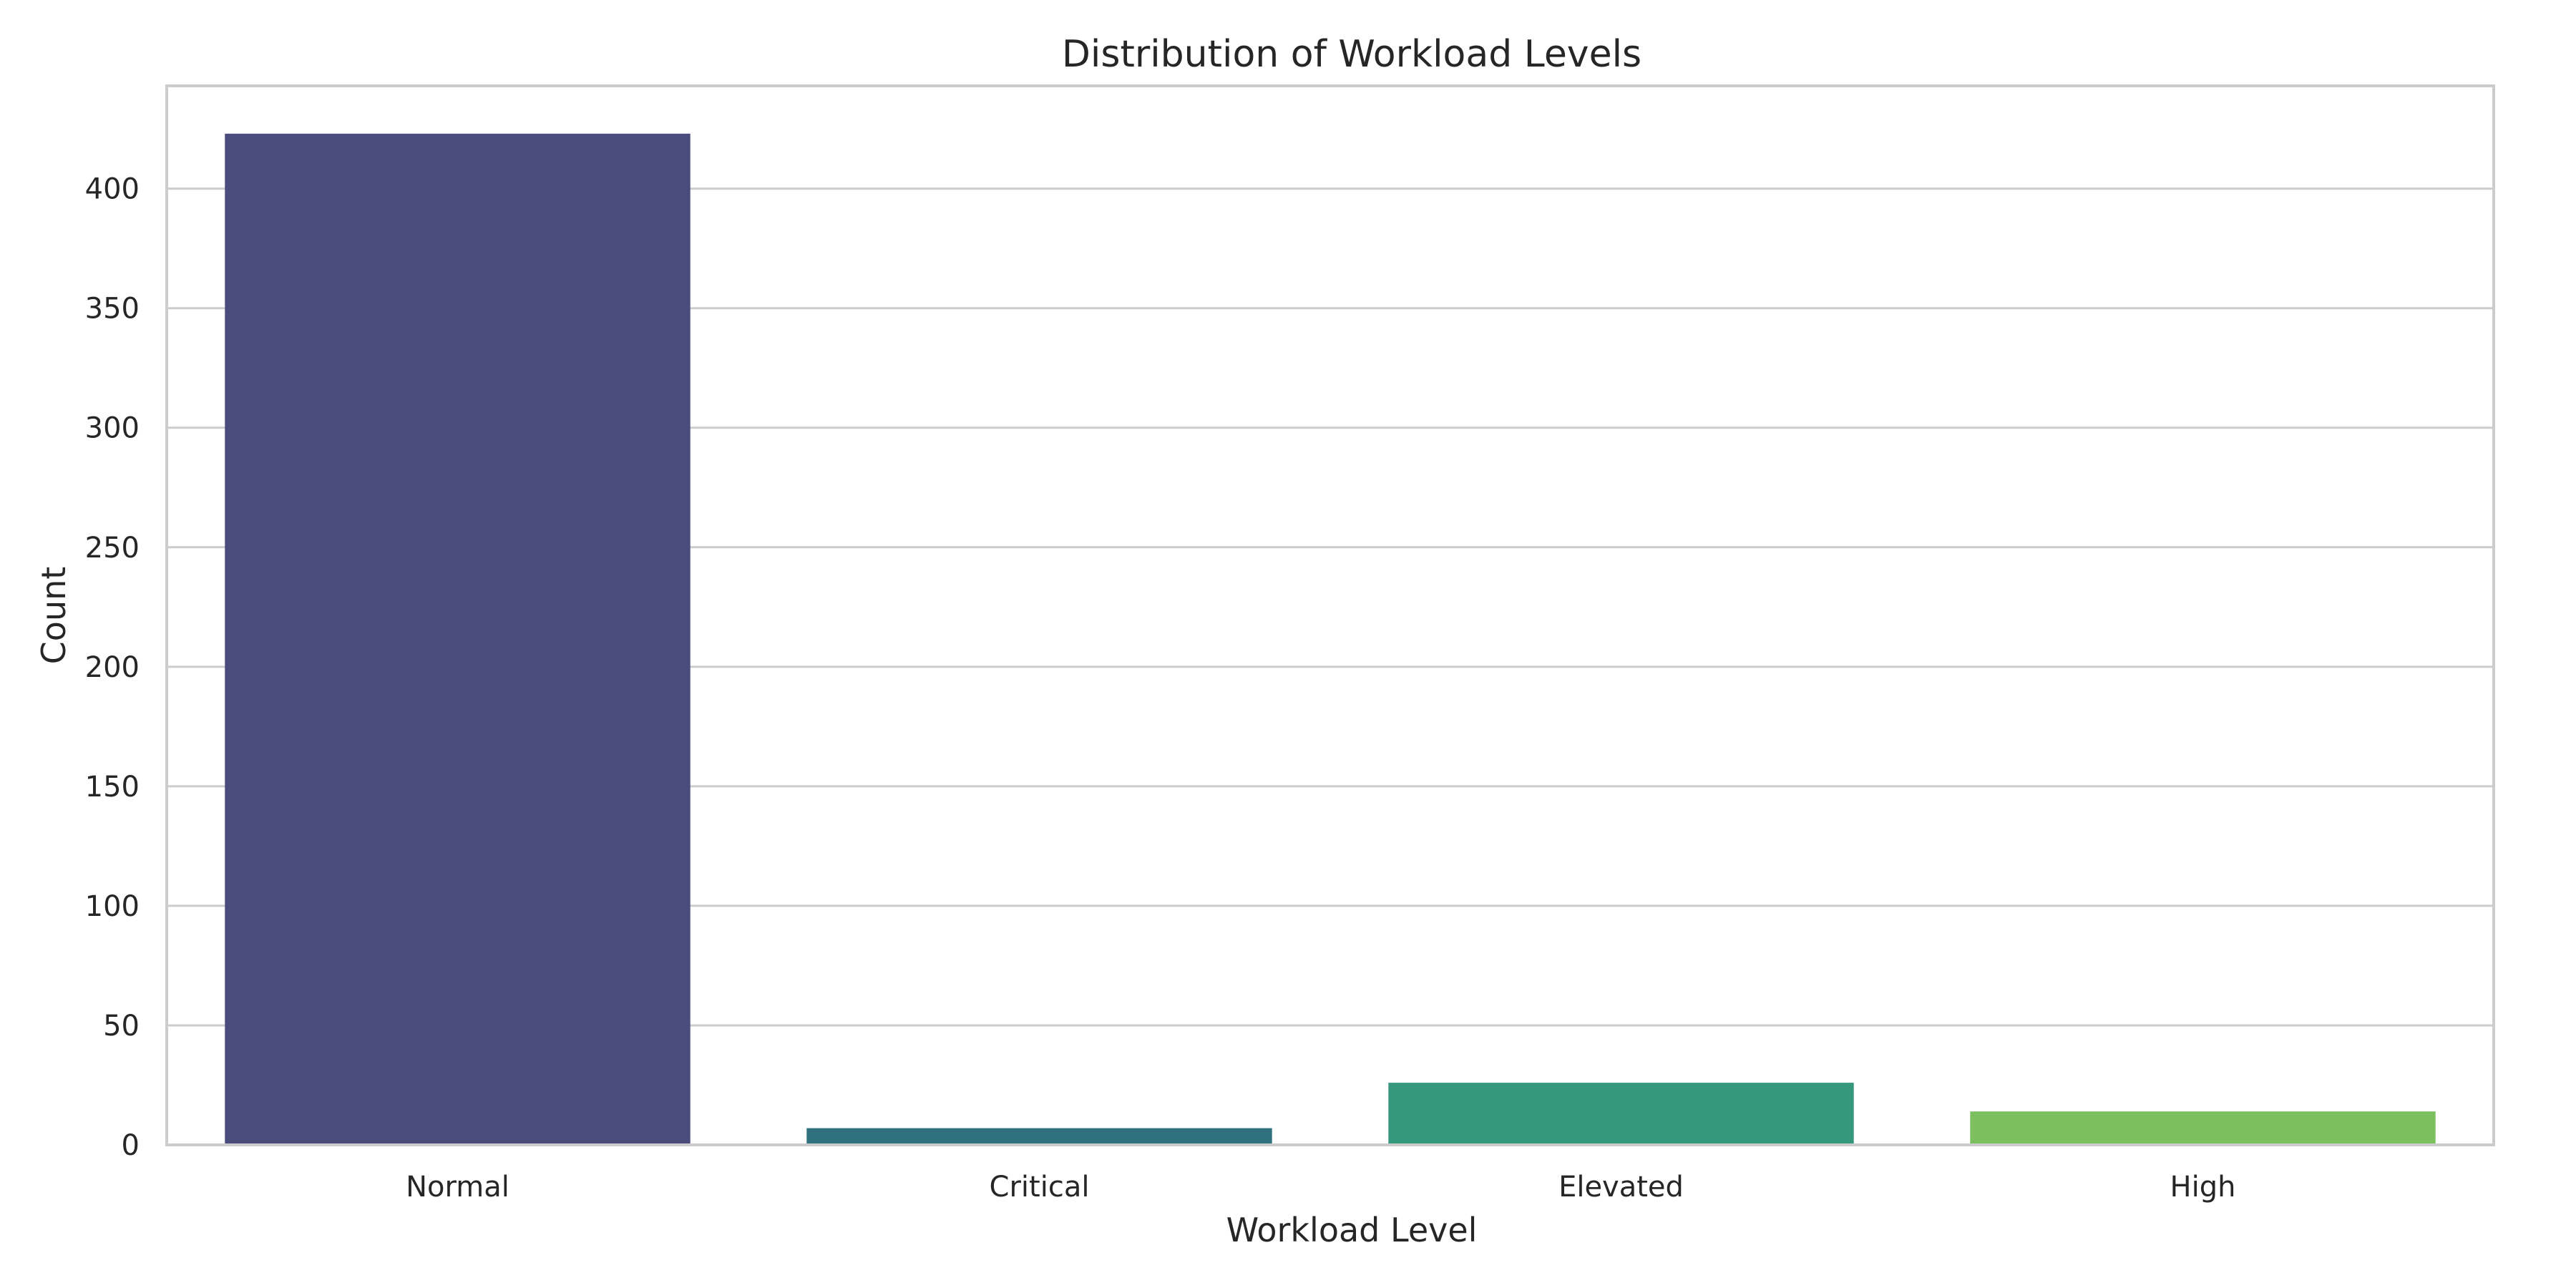  Describe the element at coordinates (112, 309) in the screenshot. I see `y-tick-label: 350` at that location.